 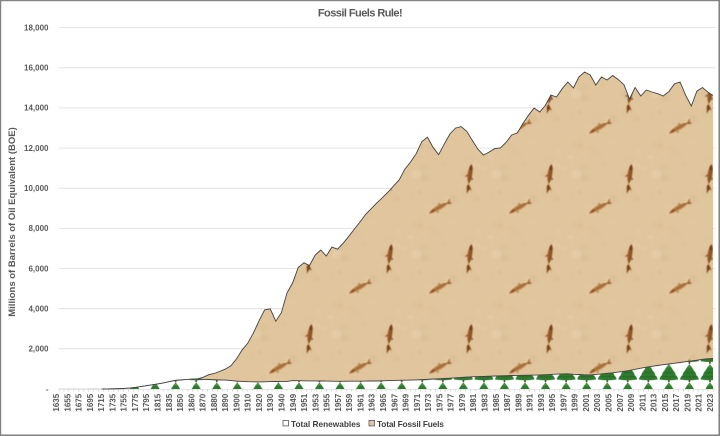 I want to click on svg-text: 1965, so click(x=383, y=402).